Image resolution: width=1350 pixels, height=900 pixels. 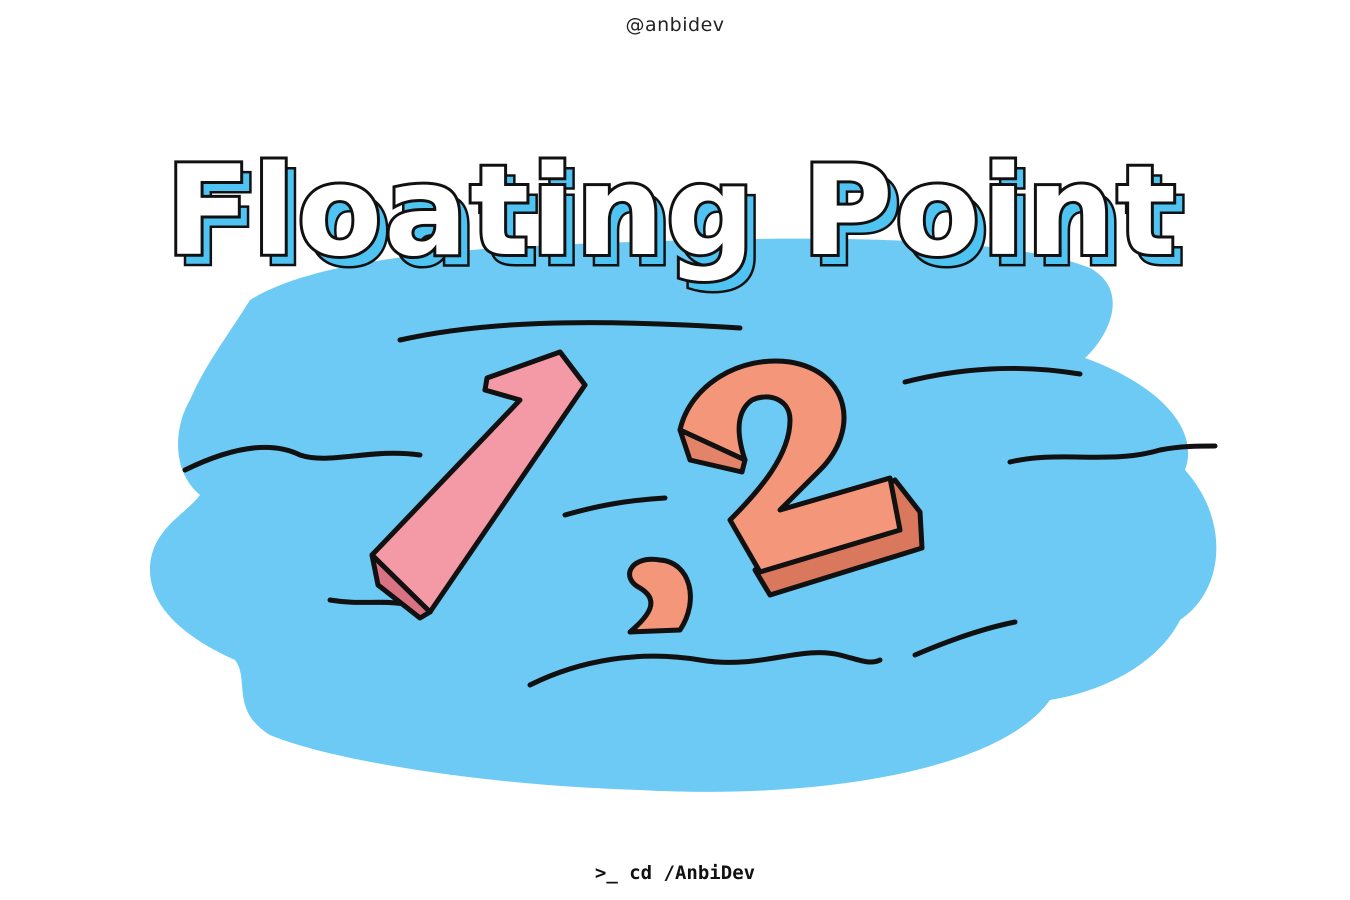 I want to click on page-title: Floating Point Floating Point, so click(x=675, y=217).